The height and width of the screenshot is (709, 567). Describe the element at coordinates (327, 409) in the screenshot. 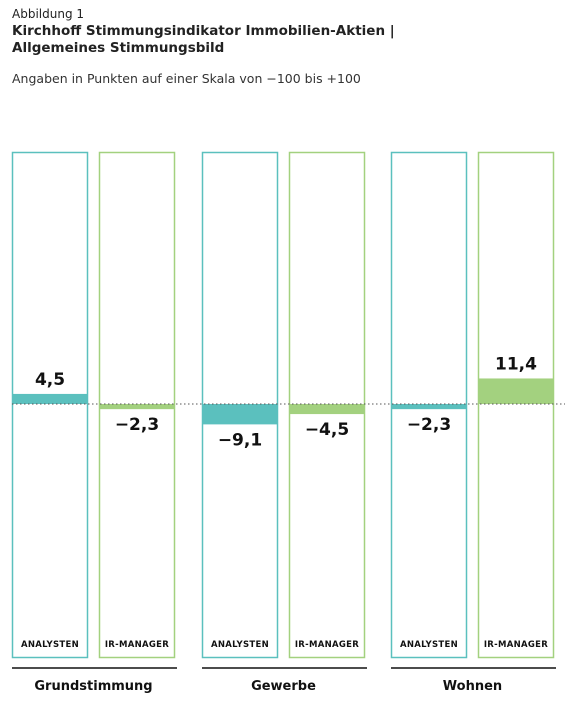

I see `bar-gewerbe-ir-manager` at that location.